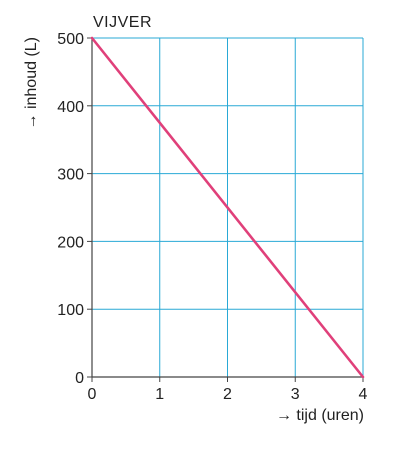  What do you see at coordinates (70, 310) in the screenshot?
I see `y-tick-label: 100` at bounding box center [70, 310].